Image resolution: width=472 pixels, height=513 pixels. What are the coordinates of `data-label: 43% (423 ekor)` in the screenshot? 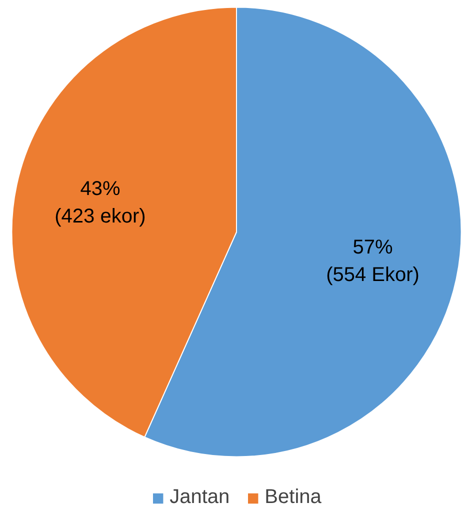 It's located at (100, 203).